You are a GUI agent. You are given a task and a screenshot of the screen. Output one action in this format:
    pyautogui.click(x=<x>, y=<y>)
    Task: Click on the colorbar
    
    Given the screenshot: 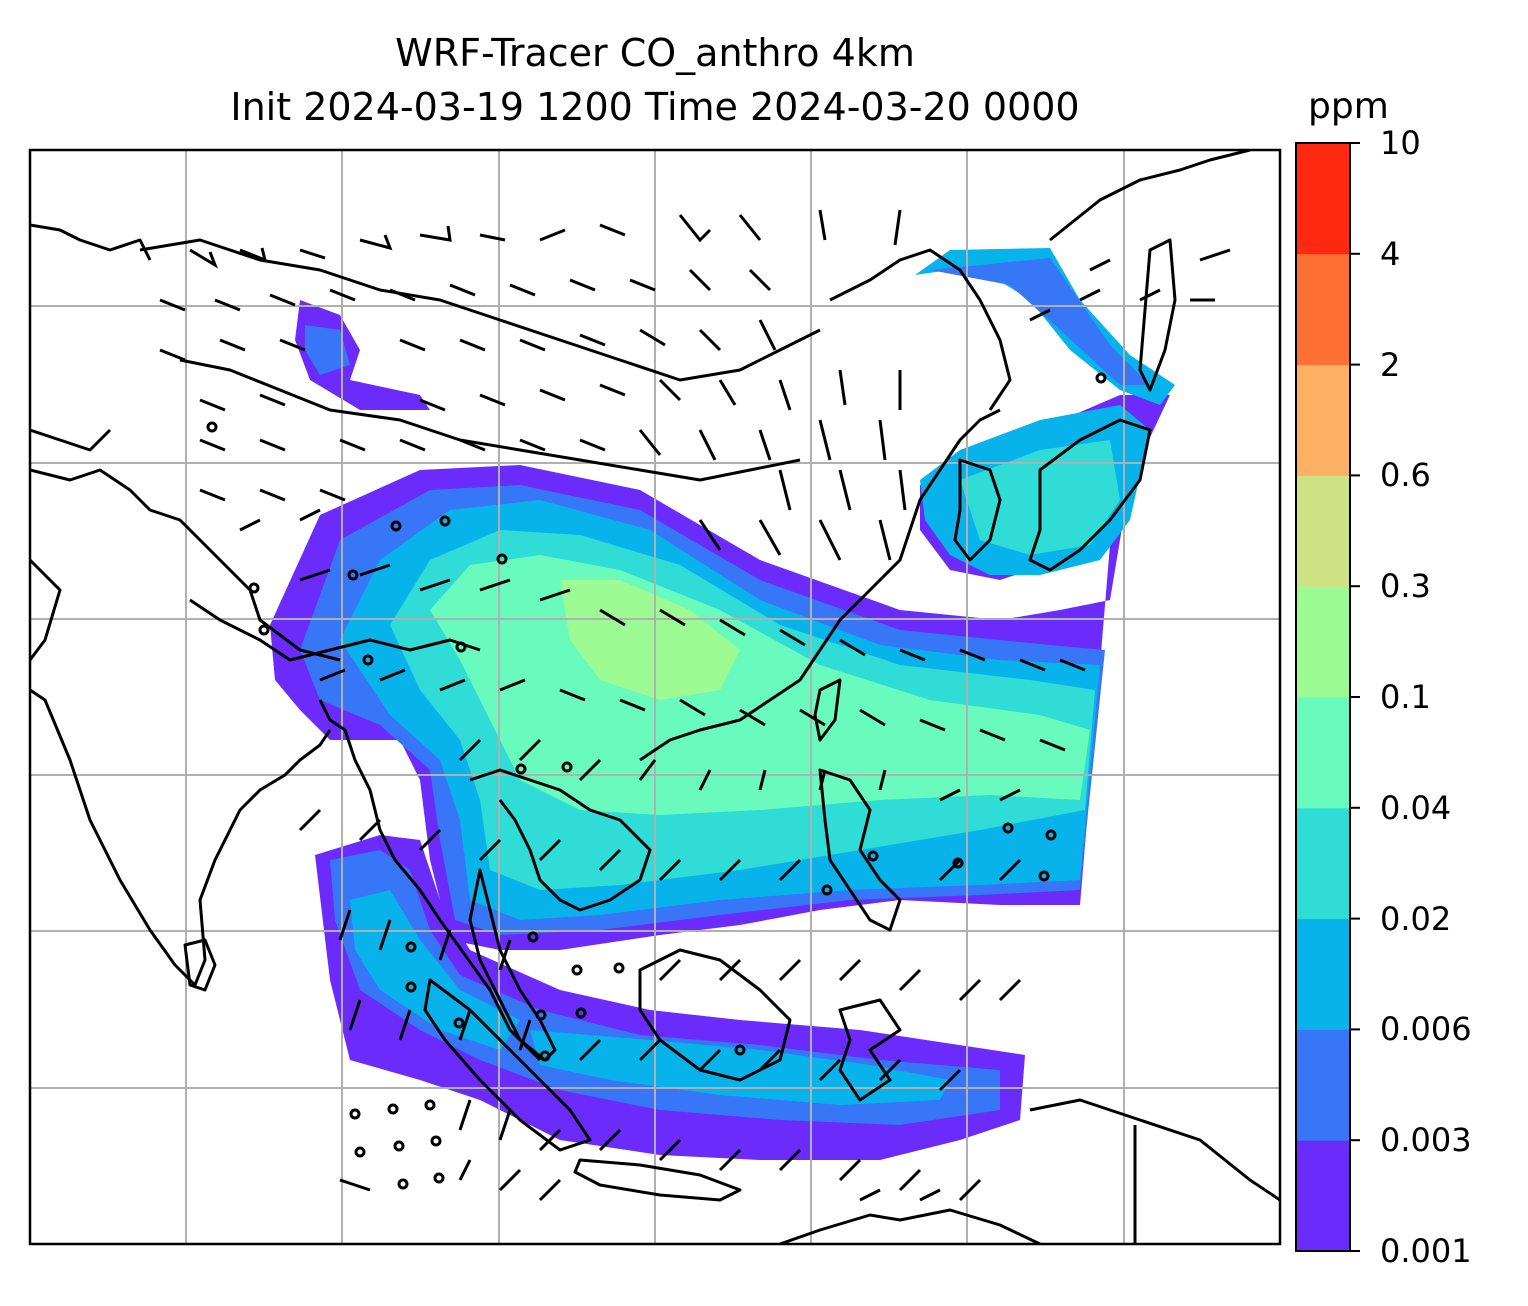 What is the action you would take?
    pyautogui.click(x=1327, y=697)
    